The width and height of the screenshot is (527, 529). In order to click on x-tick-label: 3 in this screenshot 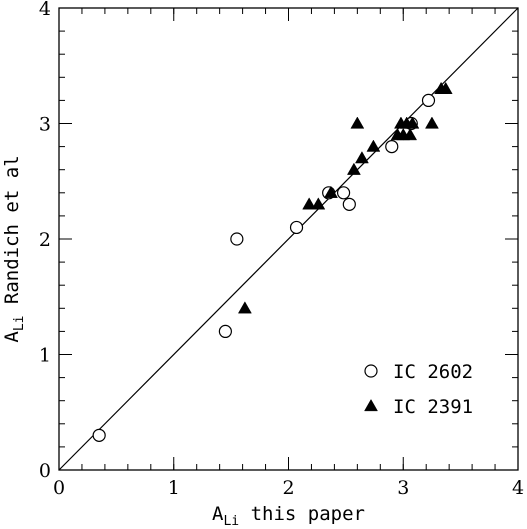, I will do `click(403, 488)`.